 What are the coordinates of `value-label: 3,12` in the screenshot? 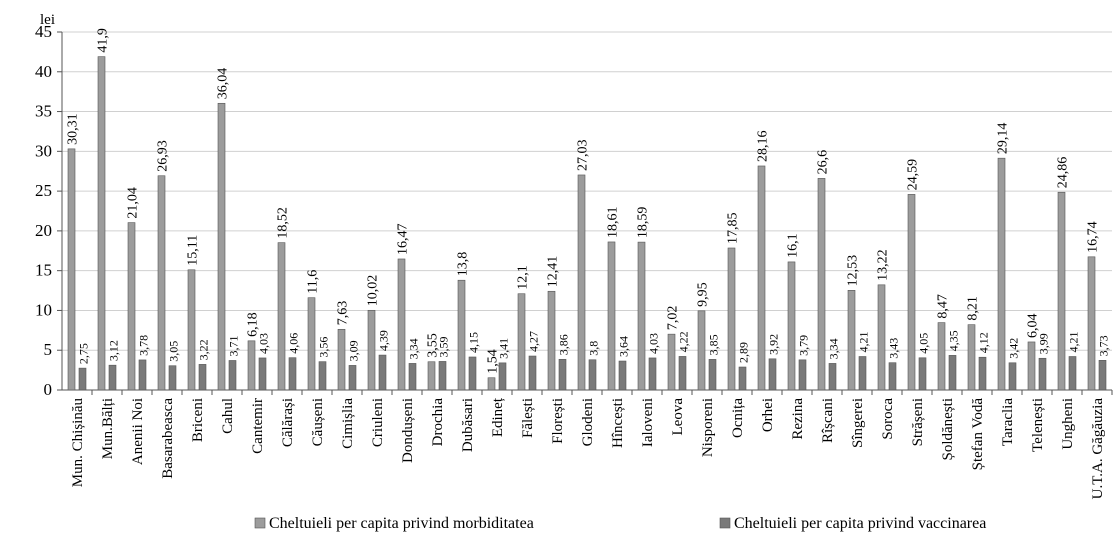 It's located at (114, 350).